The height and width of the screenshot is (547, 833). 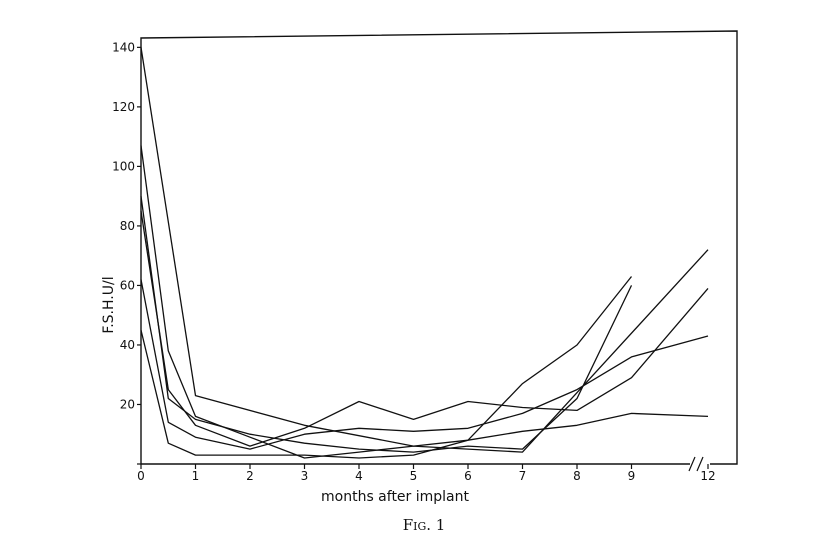 I want to click on x-tick-label: 12, so click(x=707, y=476).